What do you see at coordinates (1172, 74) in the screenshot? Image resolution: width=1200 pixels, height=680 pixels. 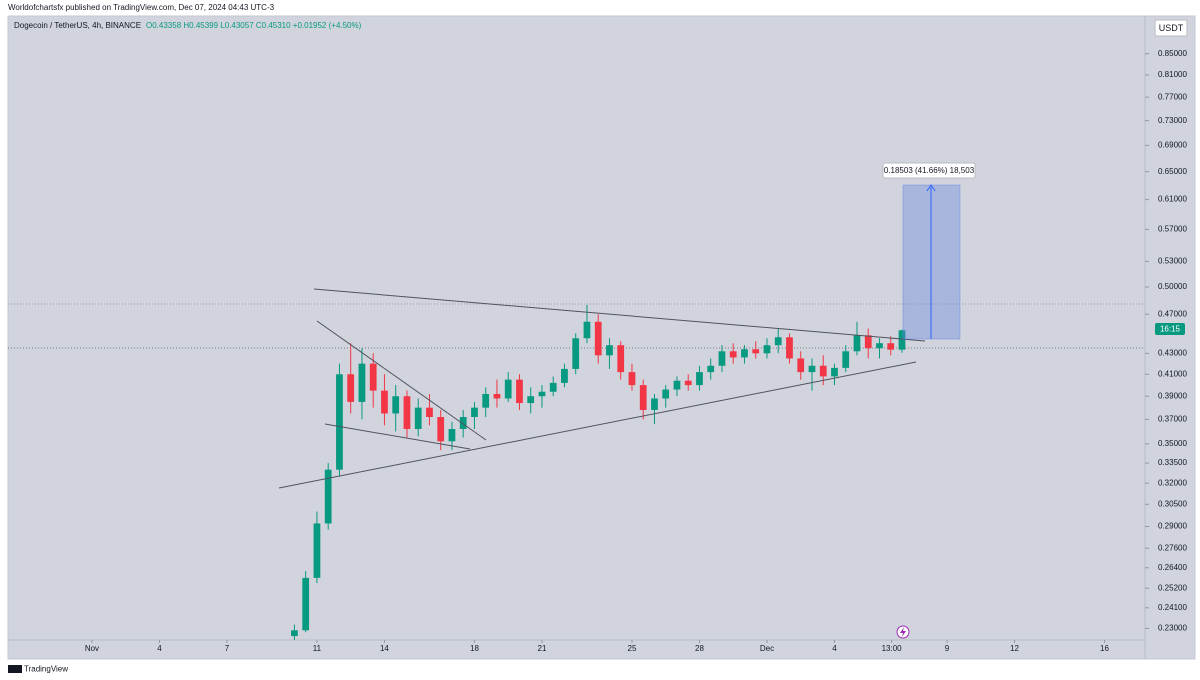 I see `y-tick-label: 0.81000` at bounding box center [1172, 74].